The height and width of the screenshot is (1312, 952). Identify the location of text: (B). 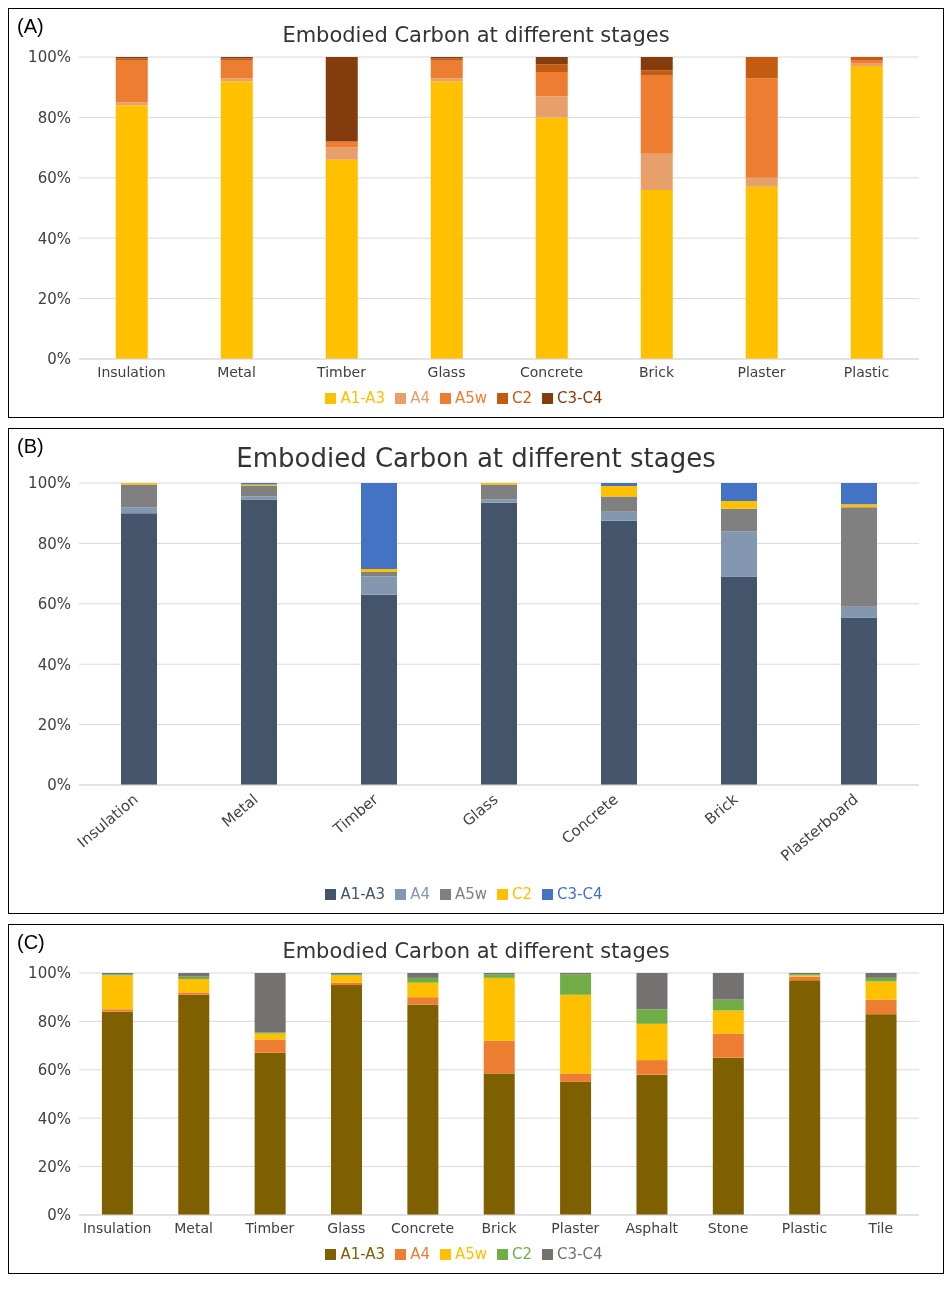
(30, 446).